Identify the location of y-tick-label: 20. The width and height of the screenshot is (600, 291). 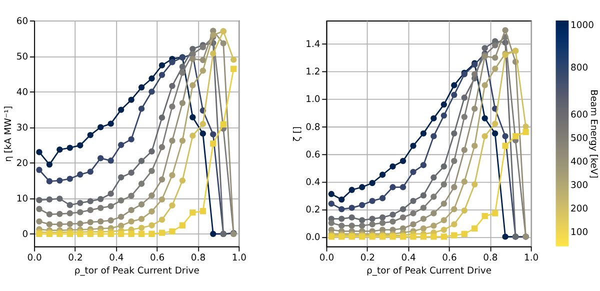
(22, 164).